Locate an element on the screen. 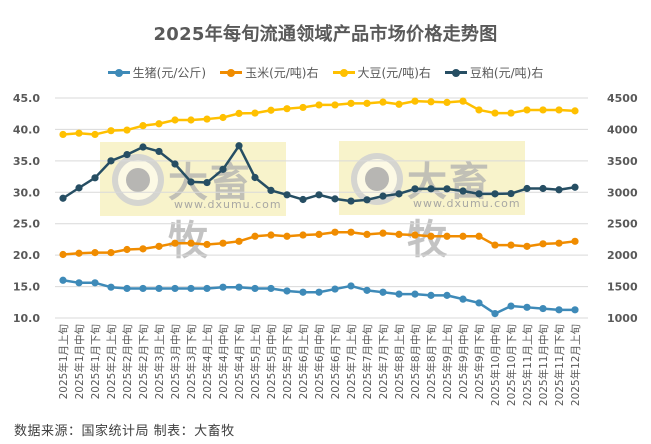 The height and width of the screenshot is (444, 651). legend-item-corn: 玉米(元/吨)右 is located at coordinates (269, 72).